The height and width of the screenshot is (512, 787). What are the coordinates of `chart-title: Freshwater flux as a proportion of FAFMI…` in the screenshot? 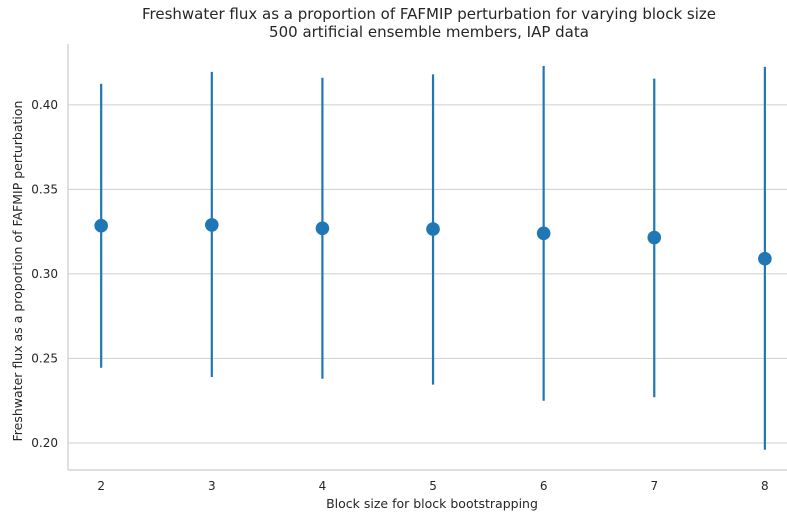 It's located at (429, 14).